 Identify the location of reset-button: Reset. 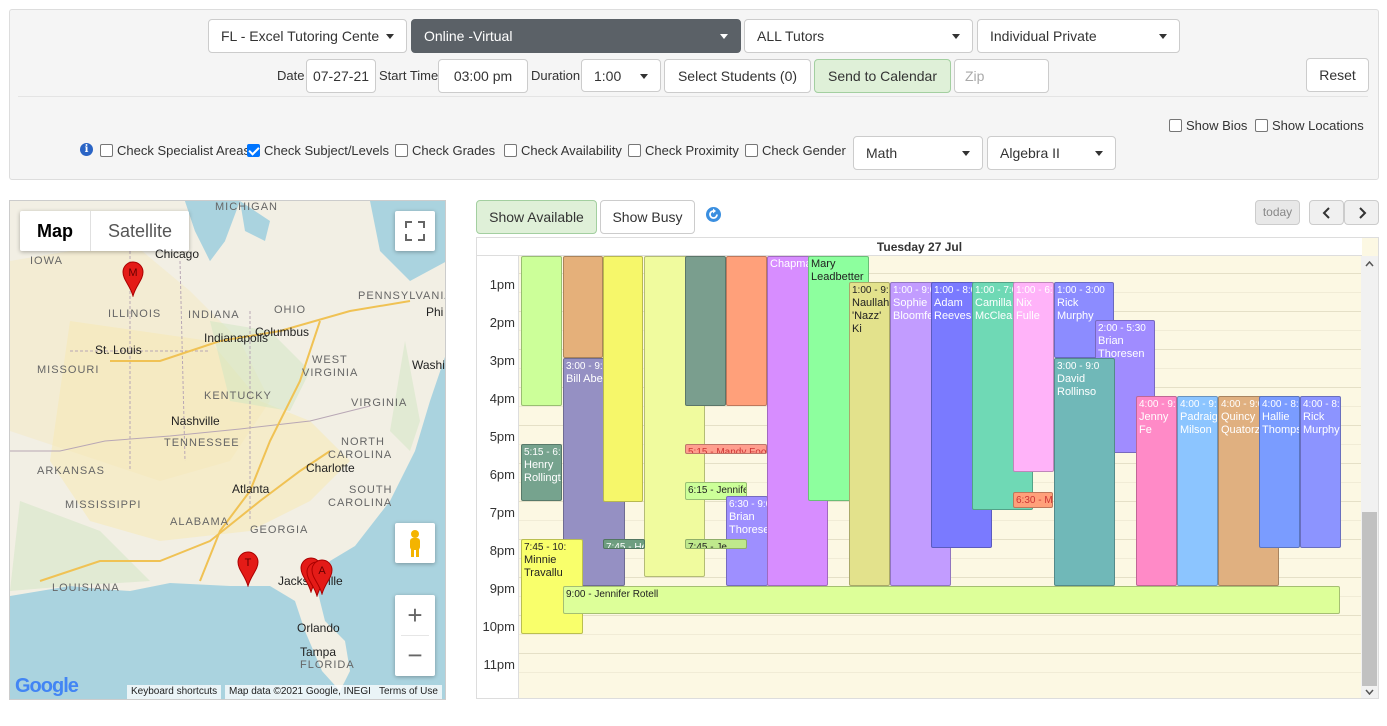
(1337, 75).